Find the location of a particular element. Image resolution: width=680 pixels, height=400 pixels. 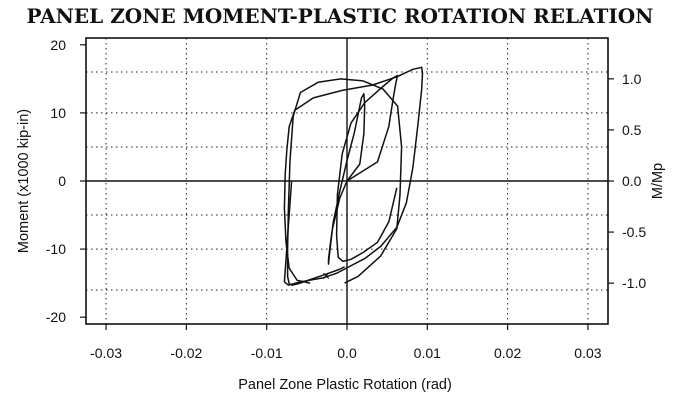

annotations: × is located at coordinates (326, 275).